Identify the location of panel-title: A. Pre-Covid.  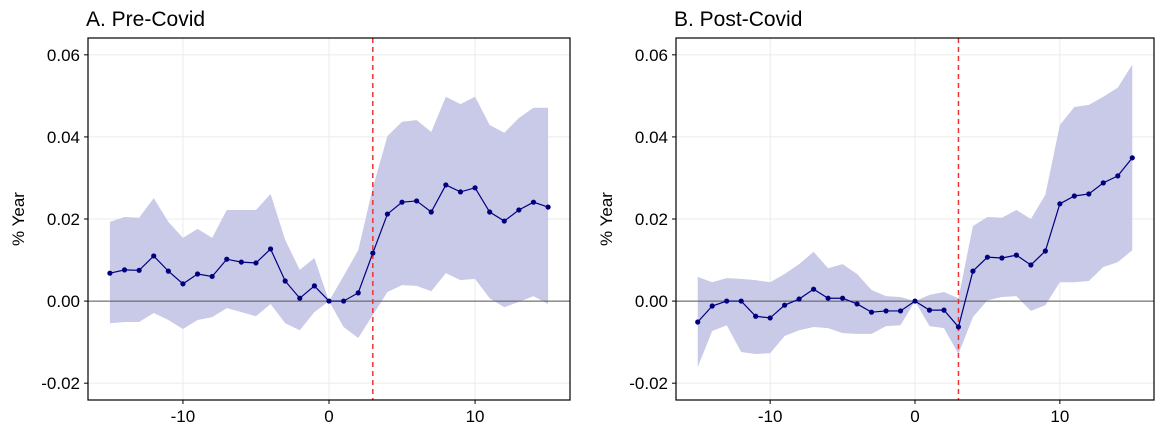
(145, 19).